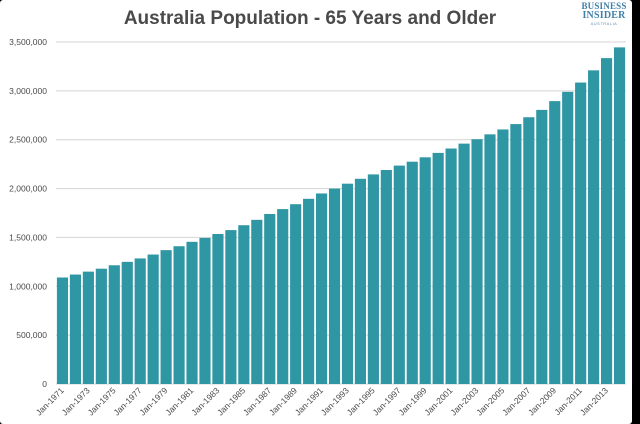 The height and width of the screenshot is (424, 640). I want to click on bar-Jan-1994, so click(360, 281).